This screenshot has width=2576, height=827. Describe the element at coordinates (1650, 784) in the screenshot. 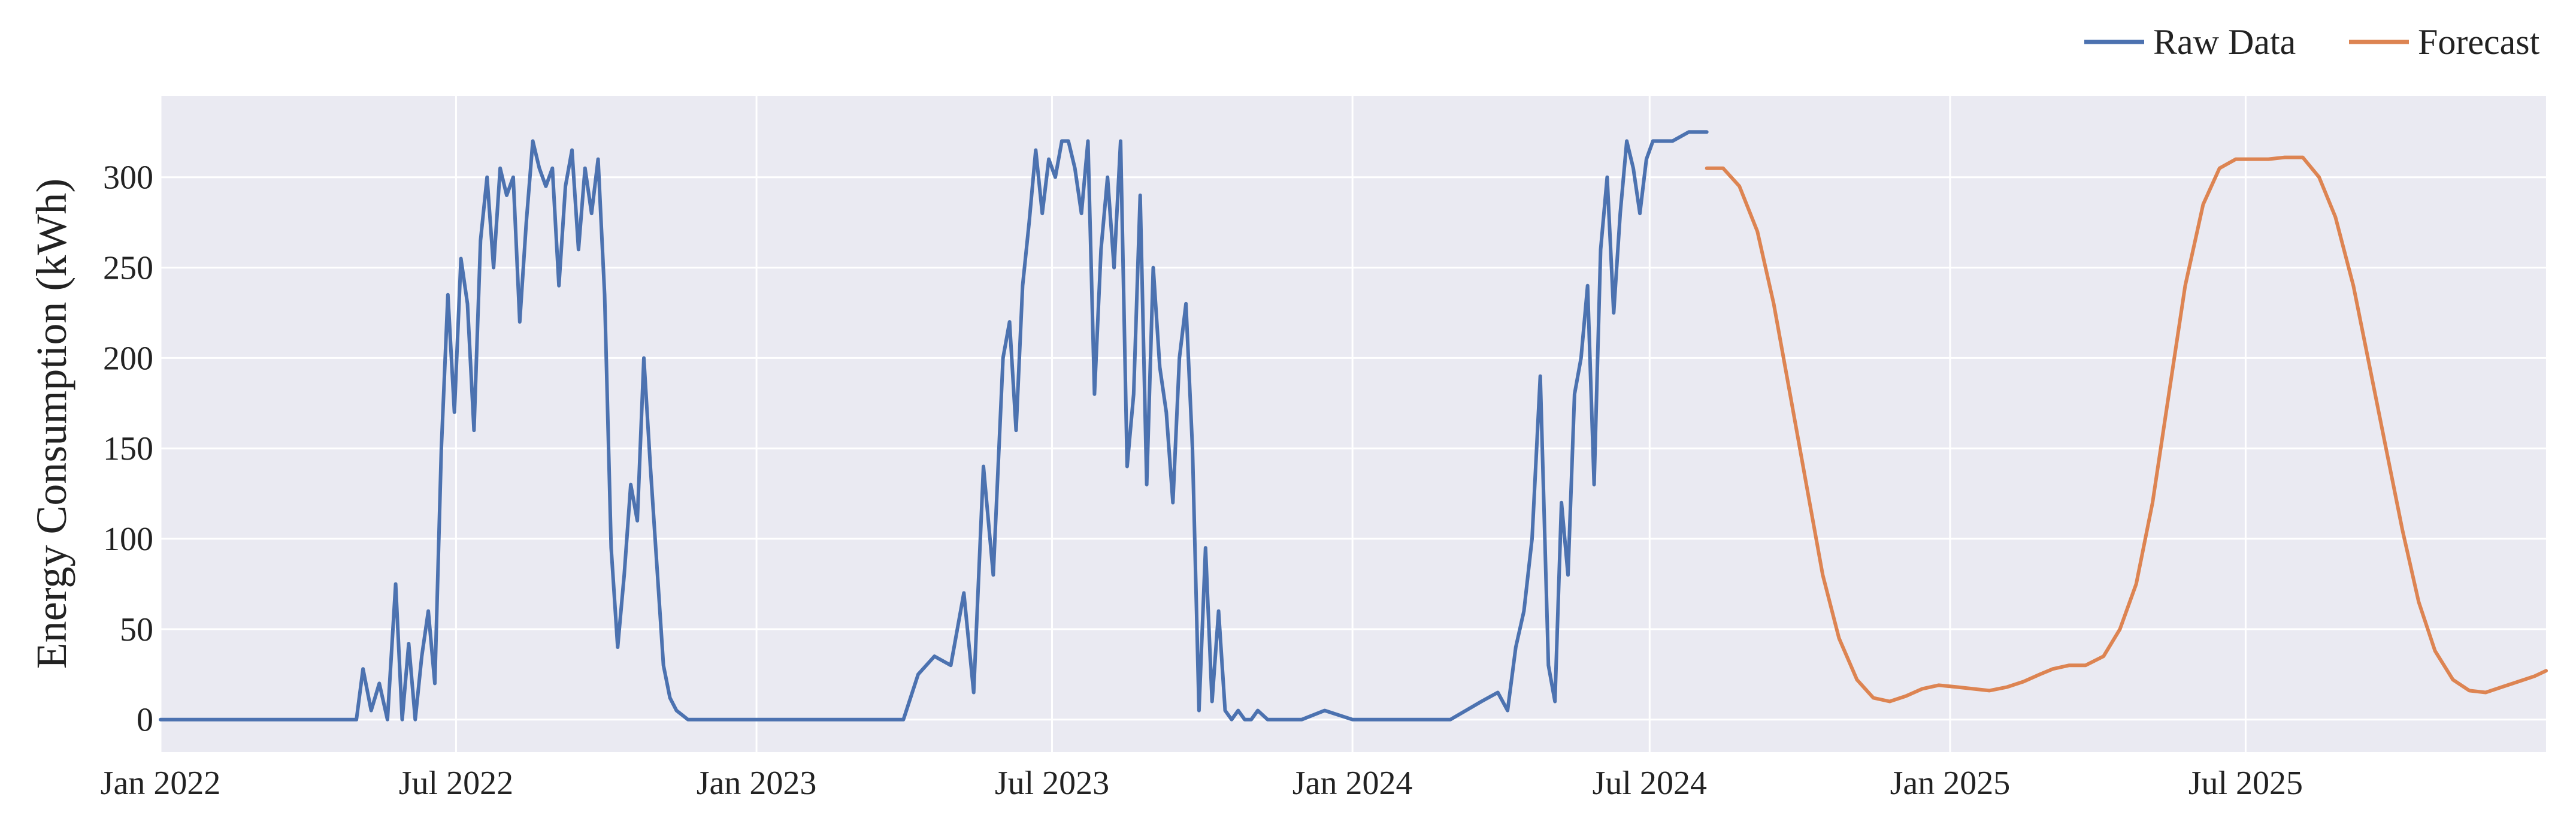

I see `x-tick-label: Jul 2024` at that location.